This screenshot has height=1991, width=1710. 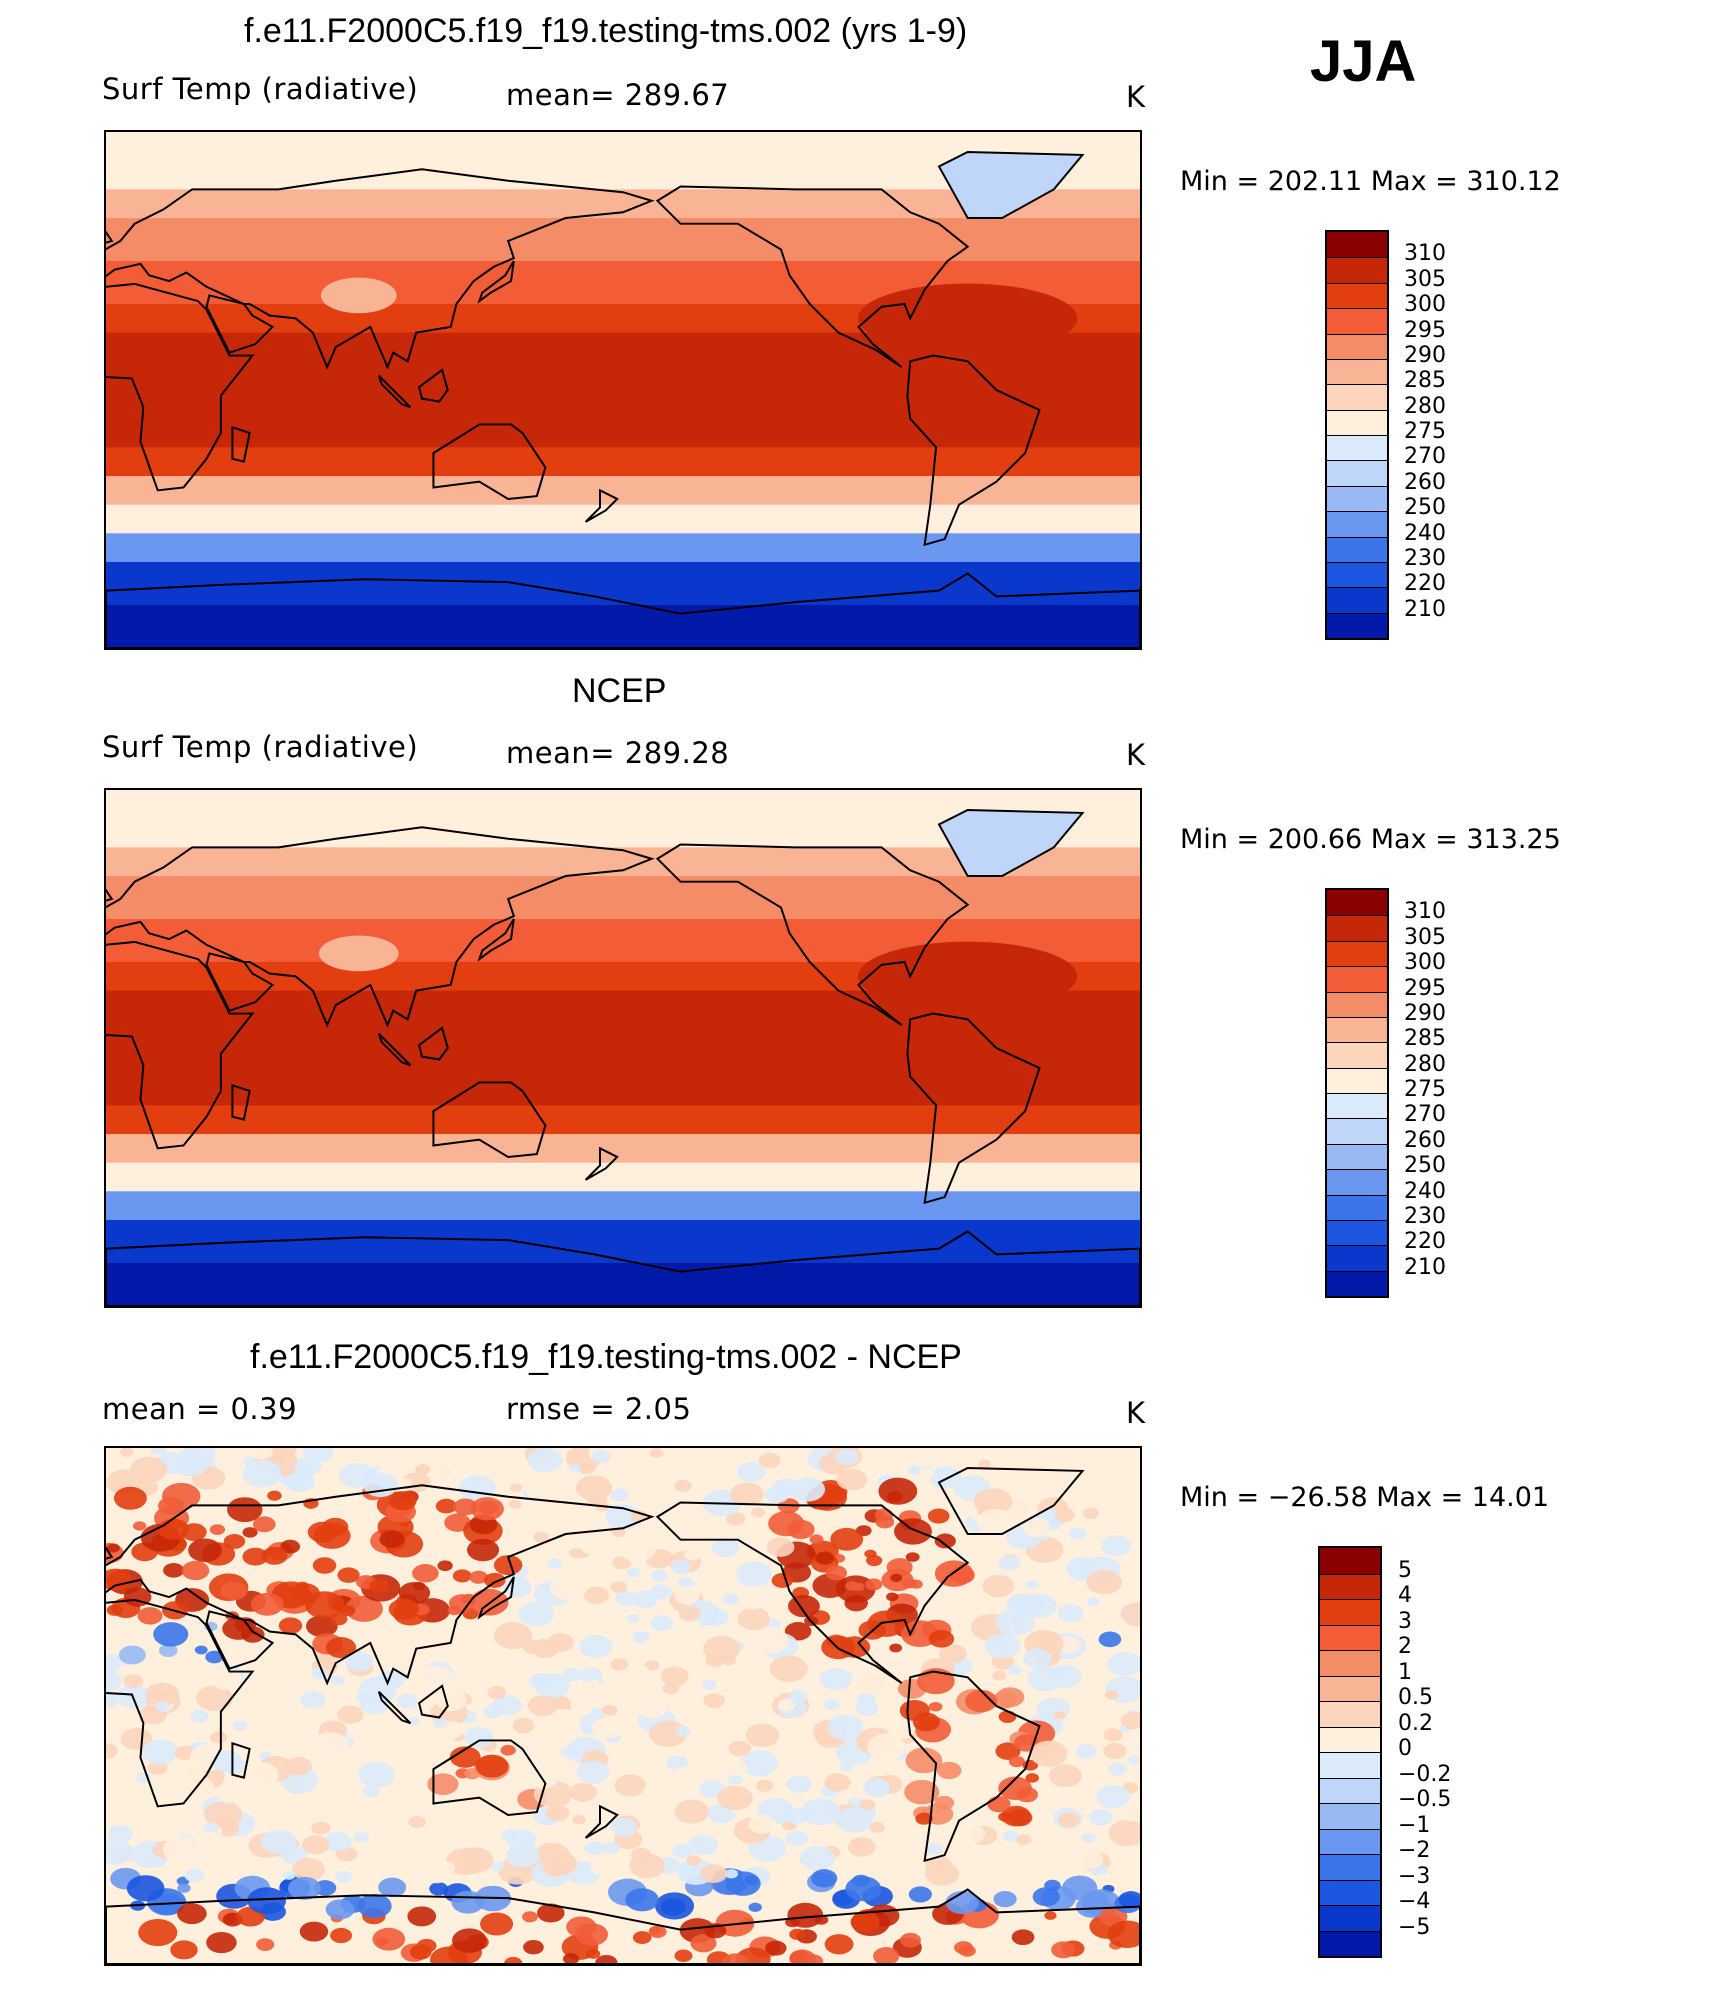 I want to click on colorbar-tick-label: 220, so click(x=1425, y=1242).